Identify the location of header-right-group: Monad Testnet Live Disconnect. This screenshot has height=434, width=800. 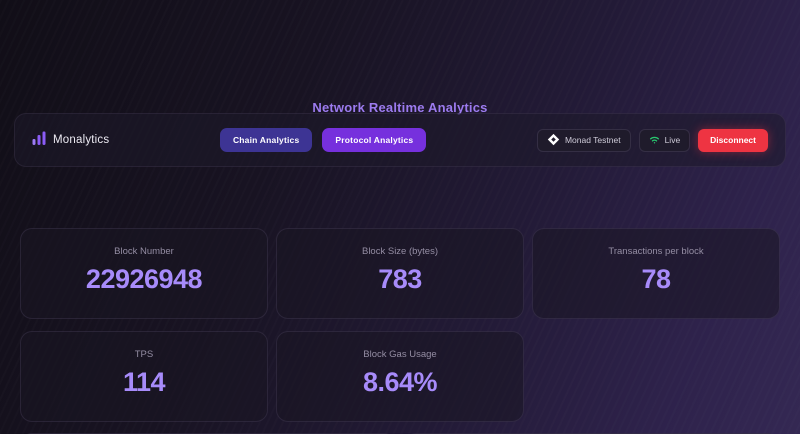
(652, 140).